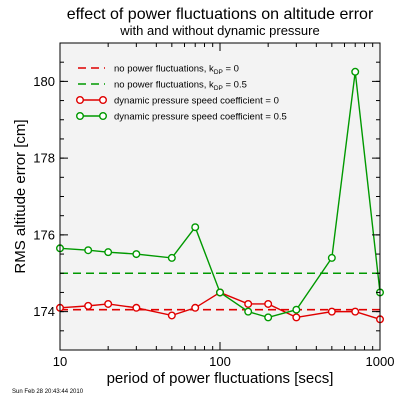 This screenshot has height=400, width=400. Describe the element at coordinates (196, 101) in the screenshot. I see `legend-entry-series-0: dynamic pressure speed coefficient = 0` at that location.